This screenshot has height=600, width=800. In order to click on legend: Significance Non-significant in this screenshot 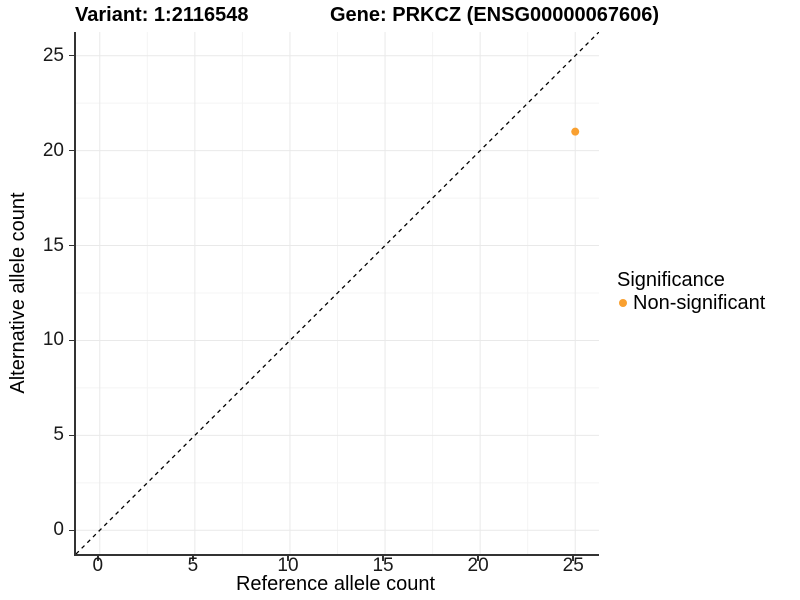, I will do `click(707, 292)`.